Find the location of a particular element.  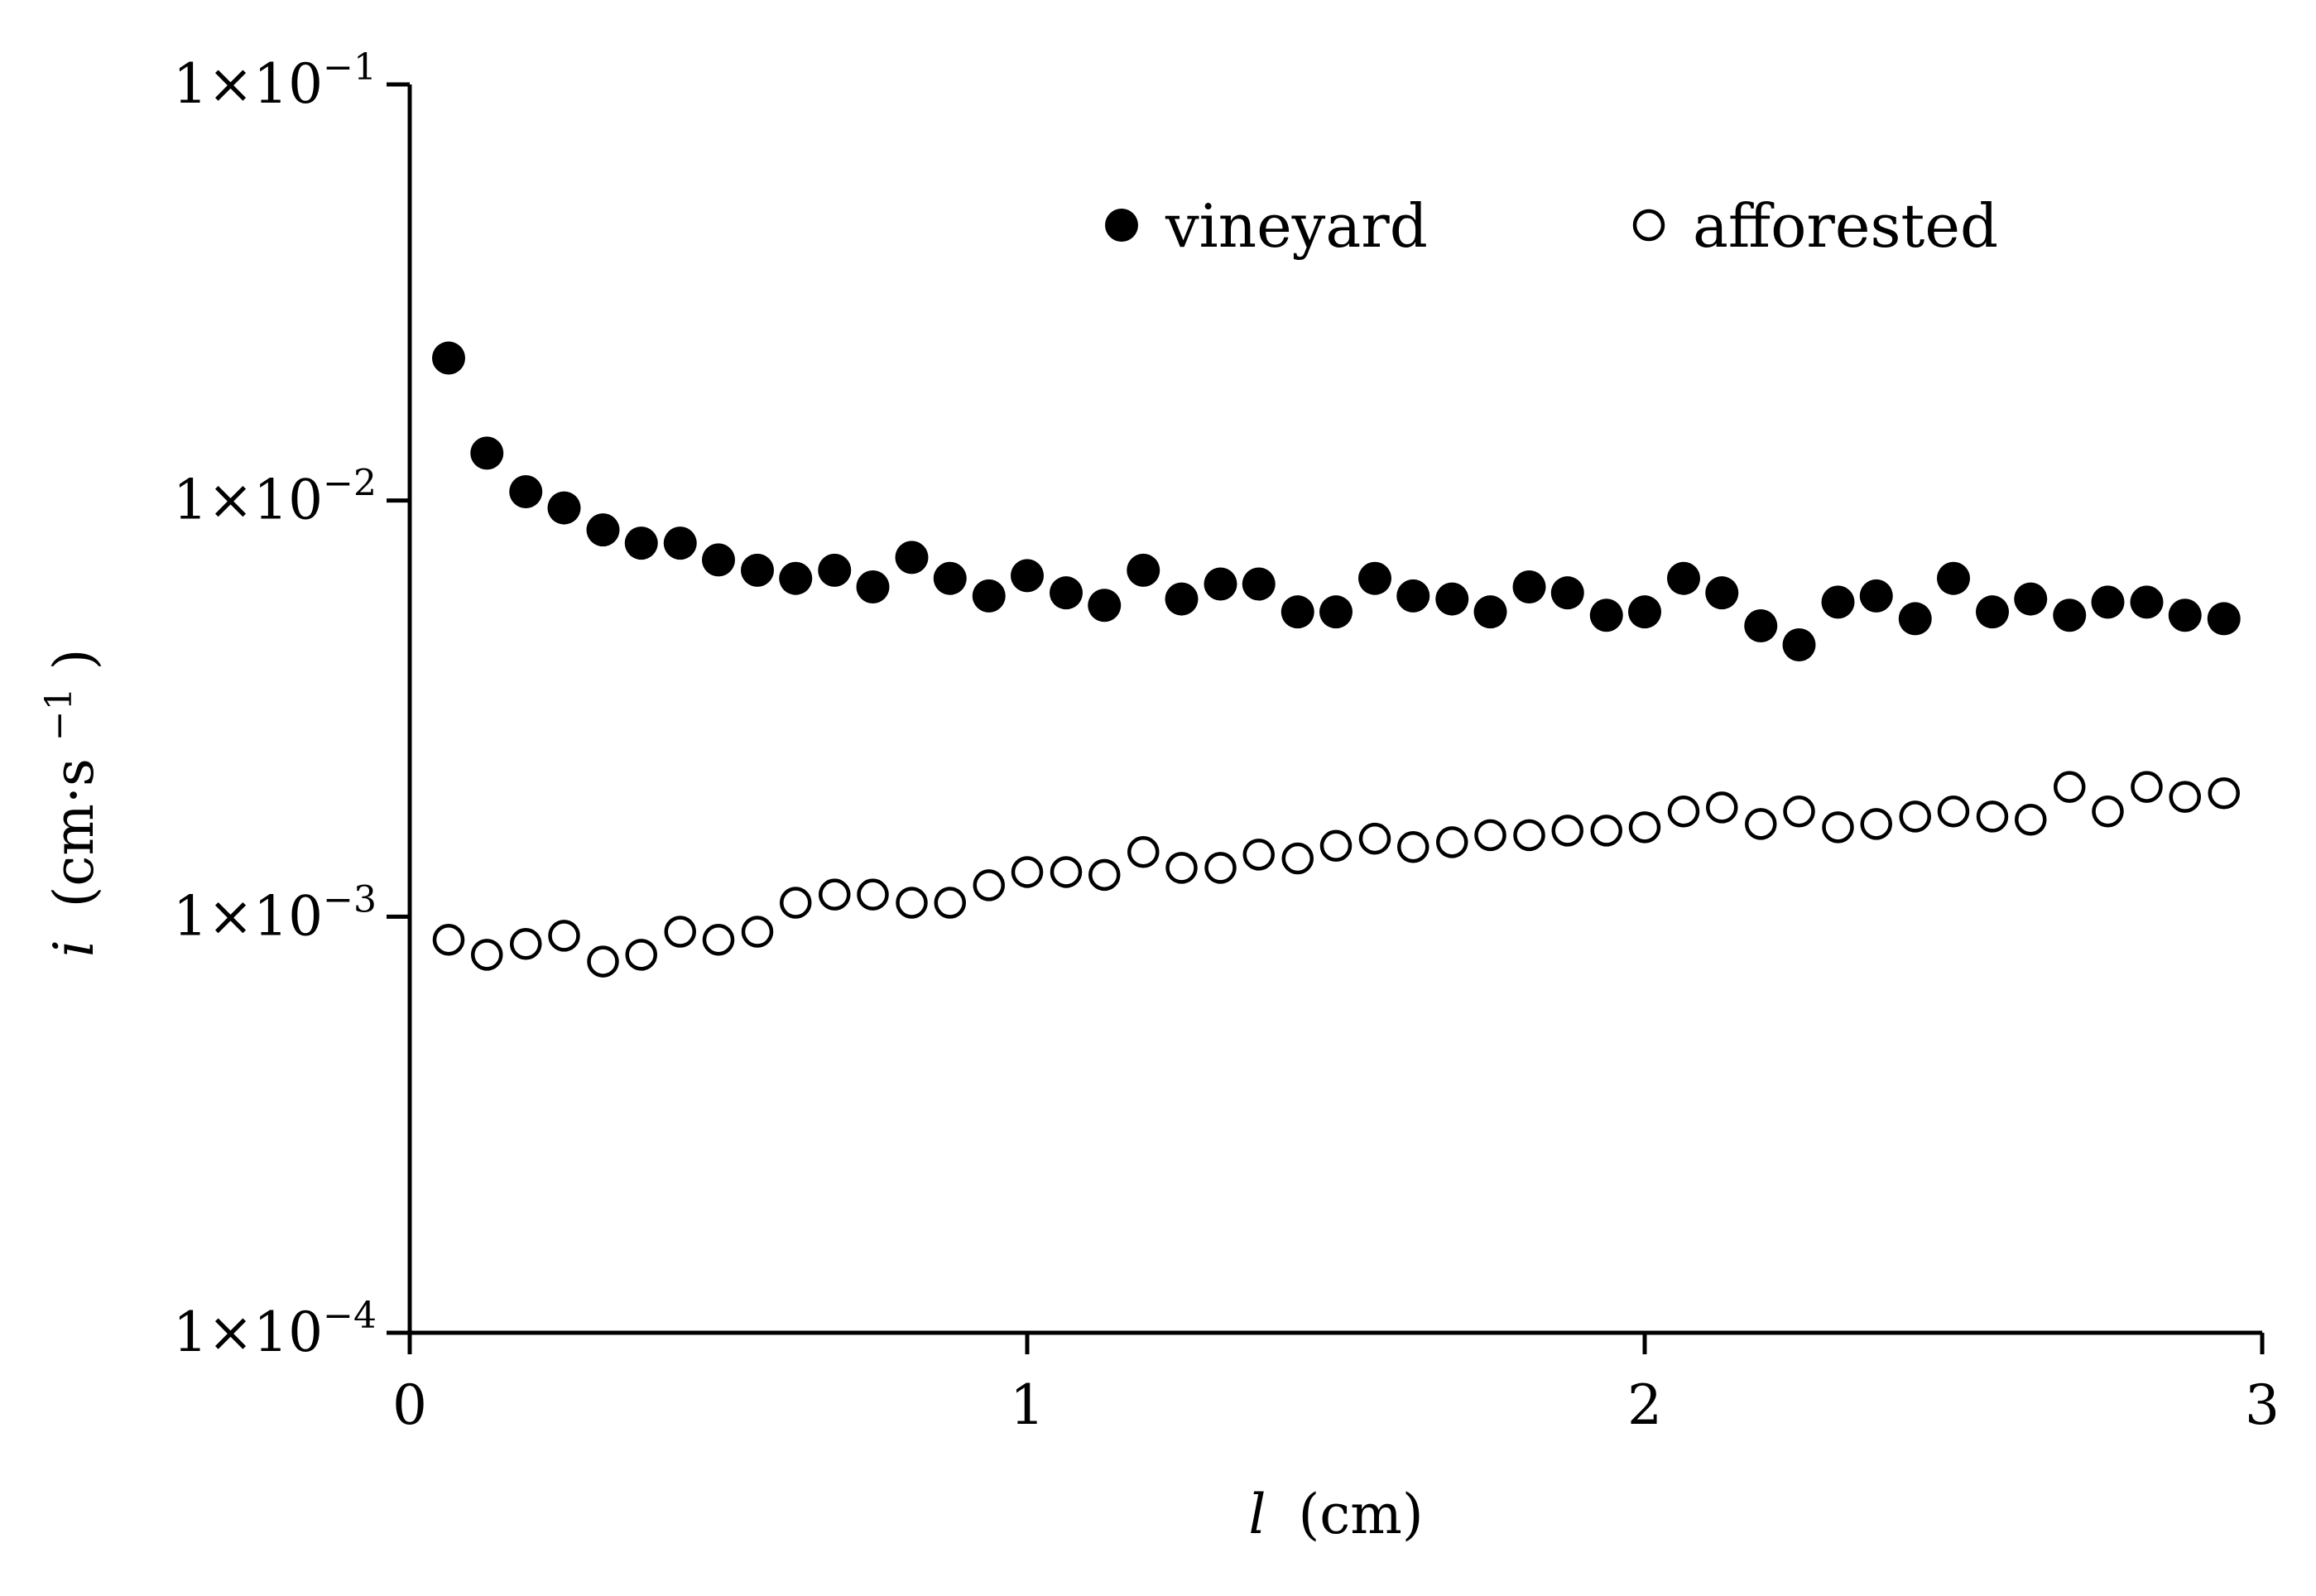

x-tick-label: 1 is located at coordinates (1027, 1405).